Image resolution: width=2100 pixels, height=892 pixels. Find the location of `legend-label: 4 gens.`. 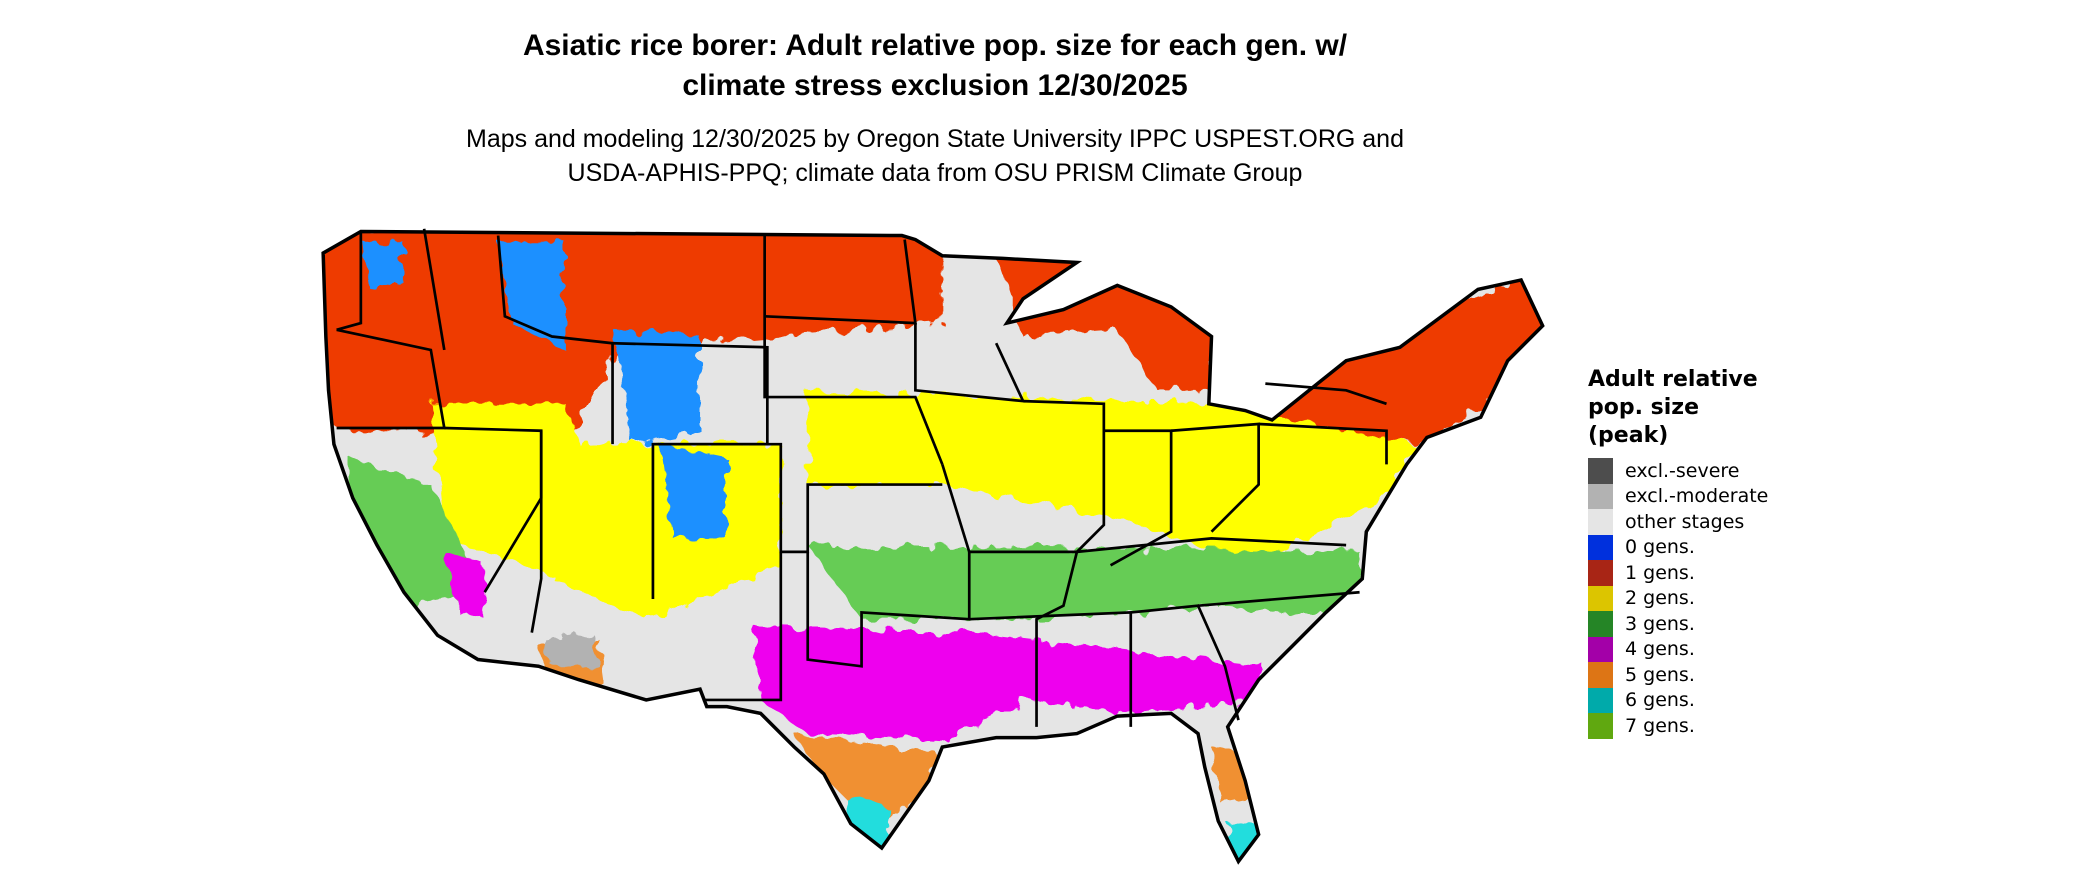

legend-label: 4 gens. is located at coordinates (1660, 649).